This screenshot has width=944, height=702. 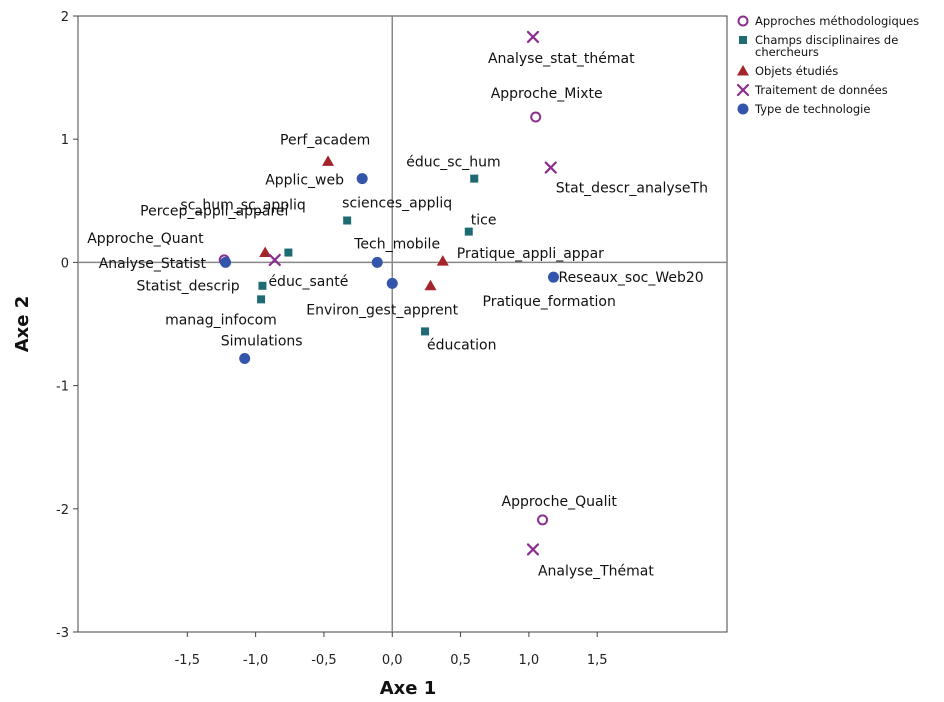 What do you see at coordinates (453, 163) in the screenshot?
I see `point-label: éduc_sc_hum` at bounding box center [453, 163].